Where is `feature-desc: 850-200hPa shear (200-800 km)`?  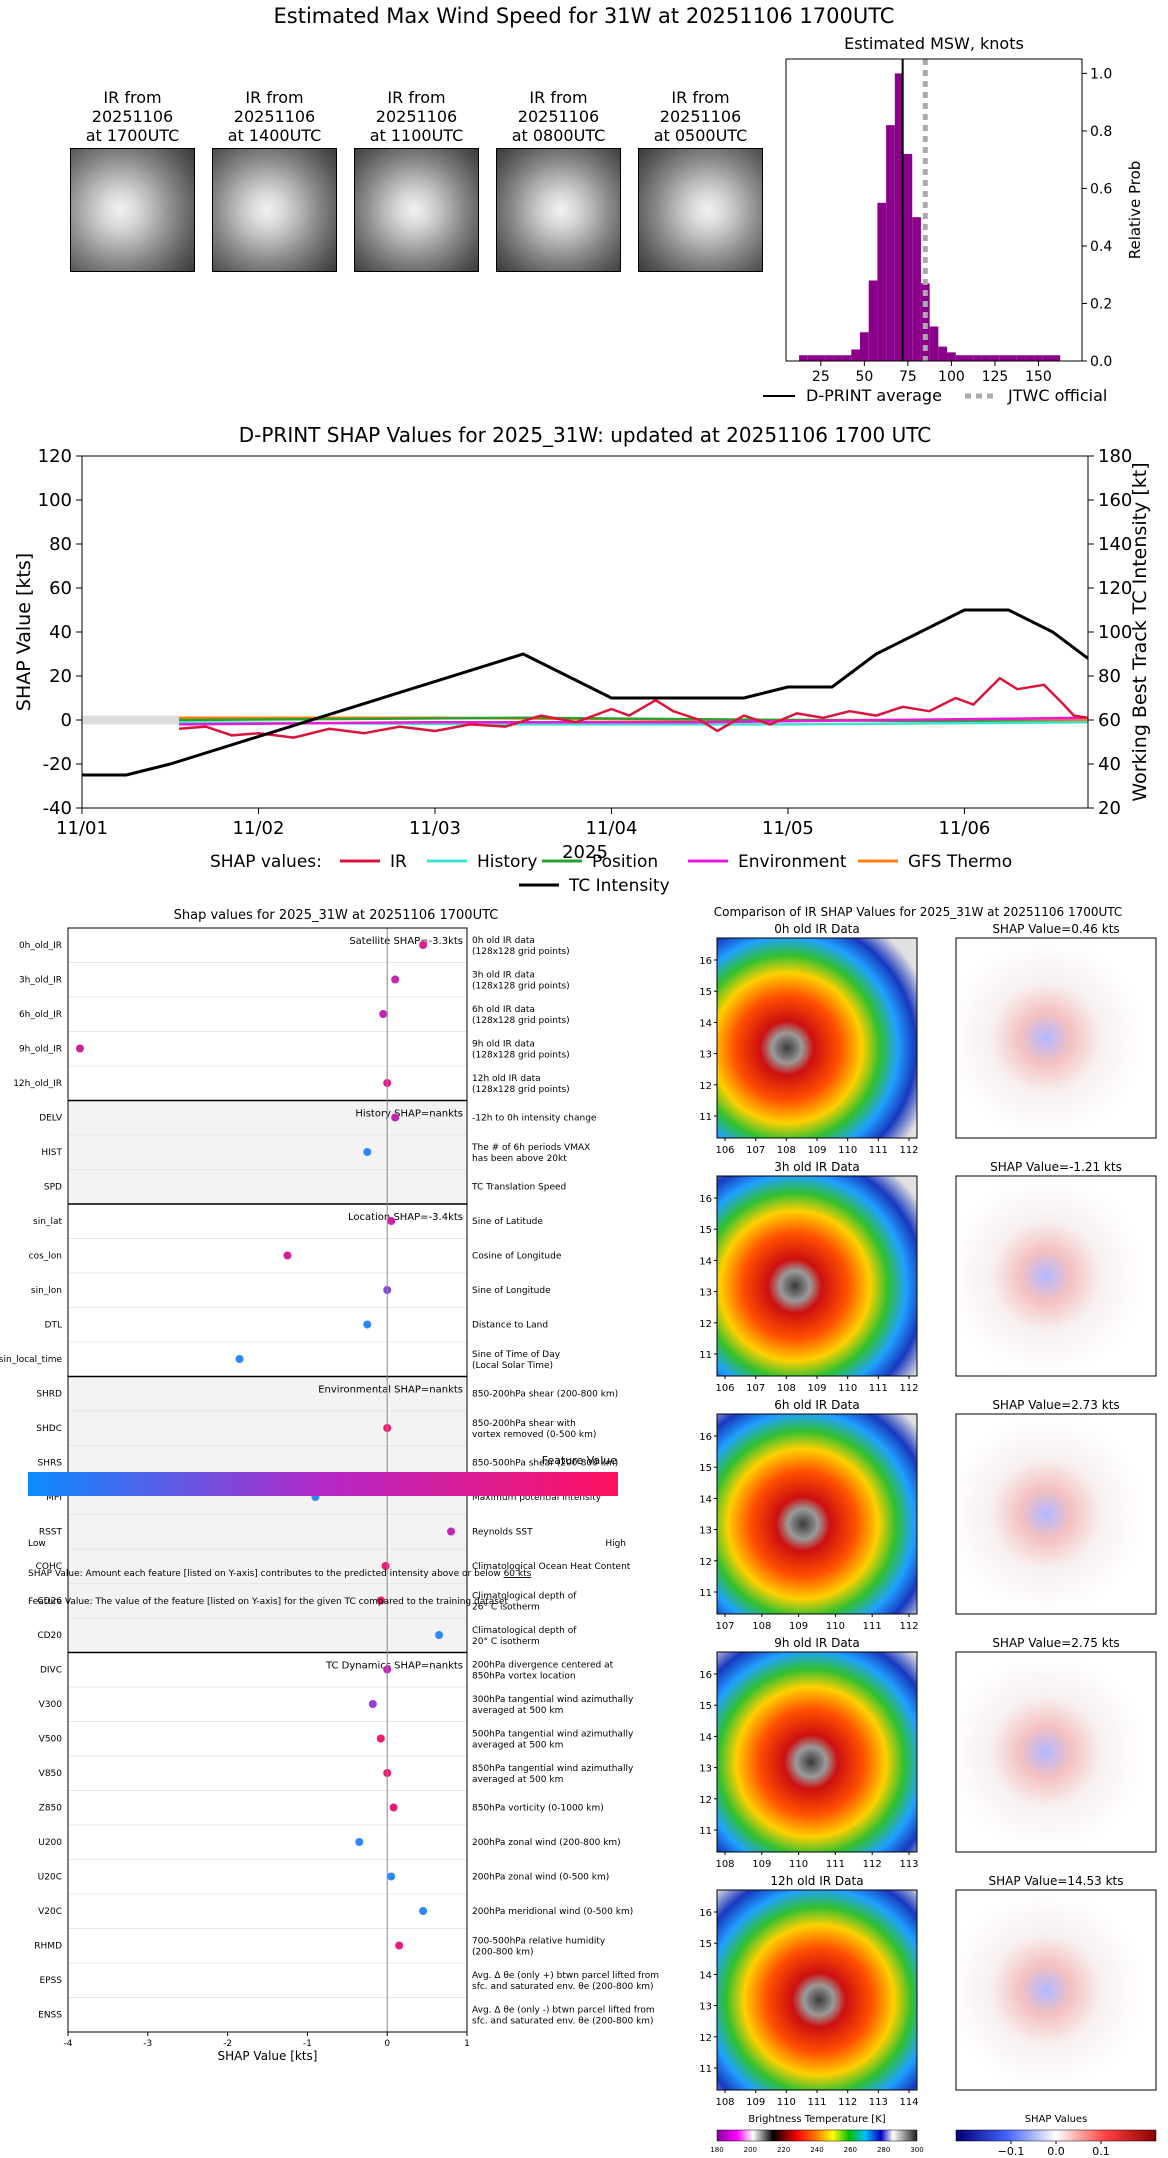
feature-desc: 850-200hPa shear (200-800 km) is located at coordinates (545, 1395).